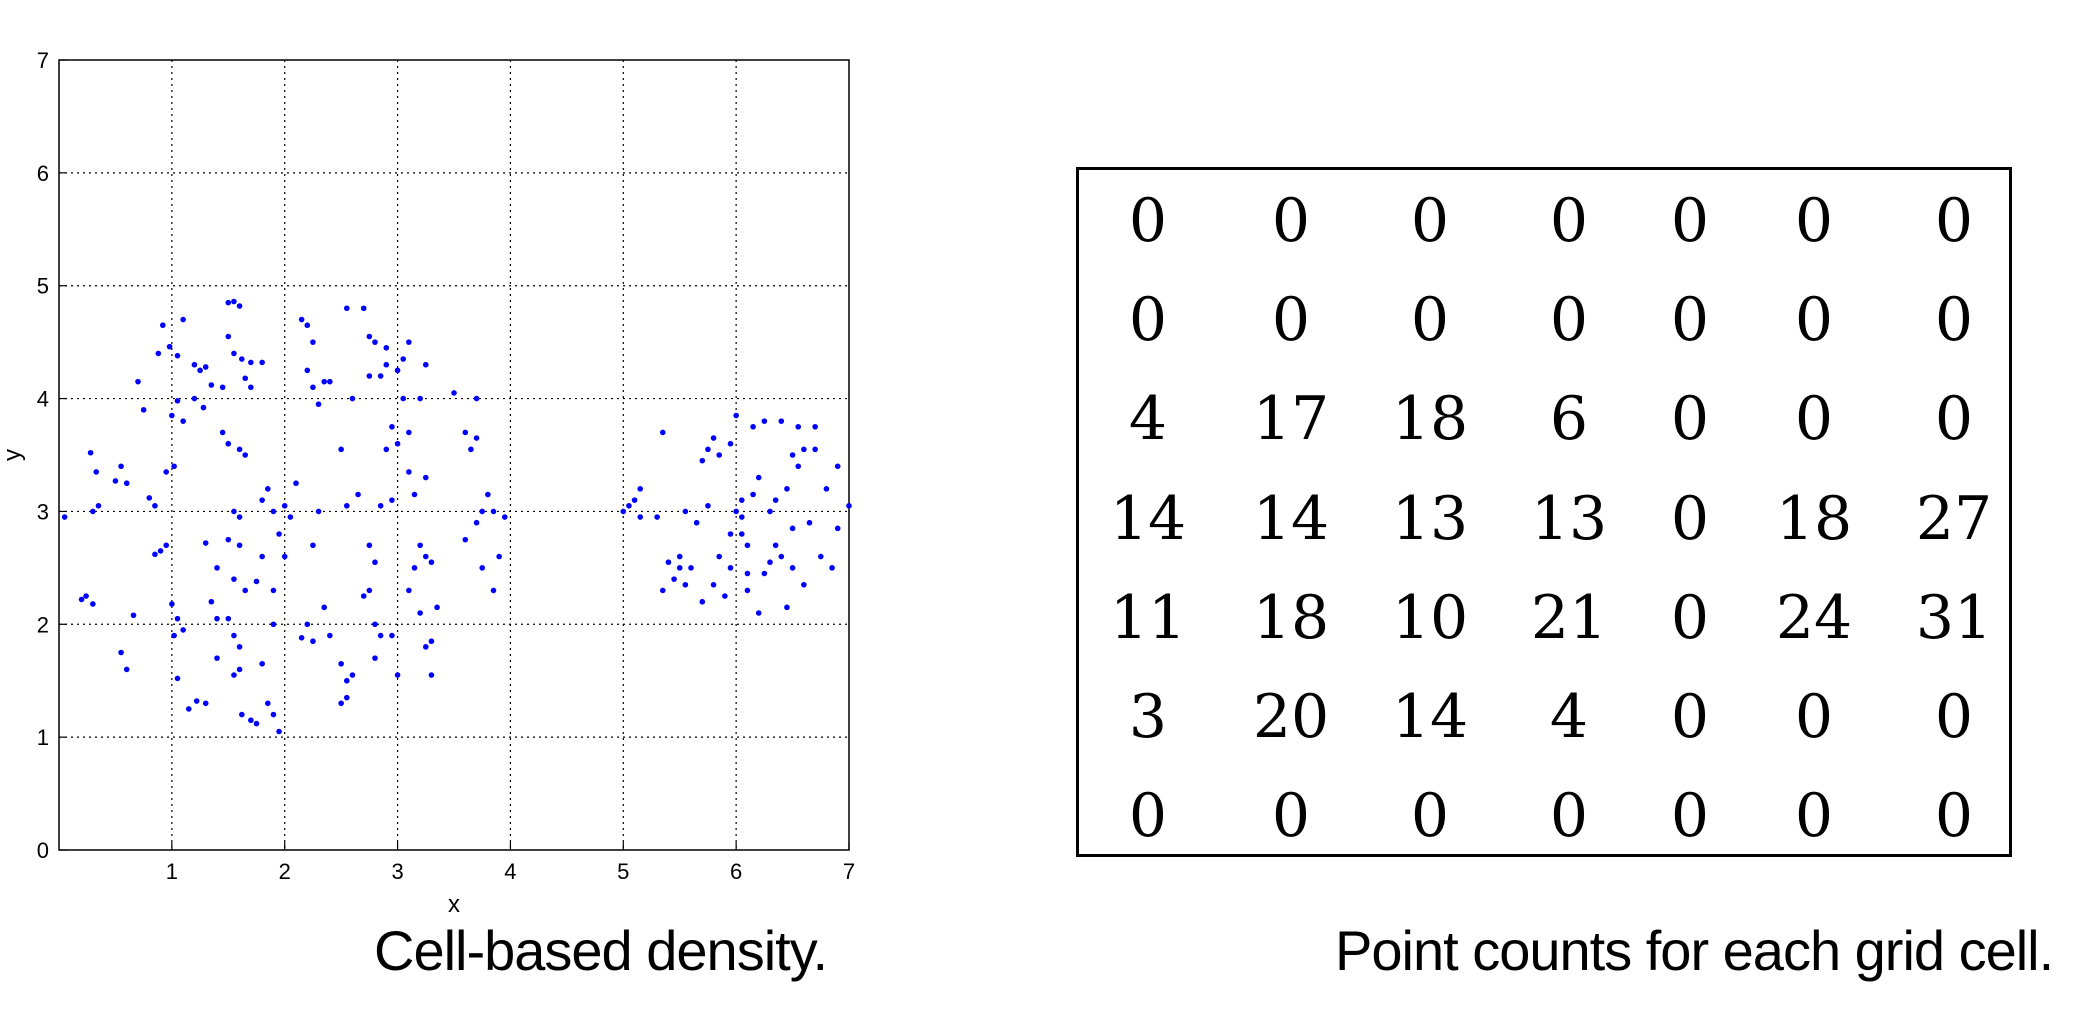  Describe the element at coordinates (1291, 717) in the screenshot. I see `count-cell: 20` at that location.